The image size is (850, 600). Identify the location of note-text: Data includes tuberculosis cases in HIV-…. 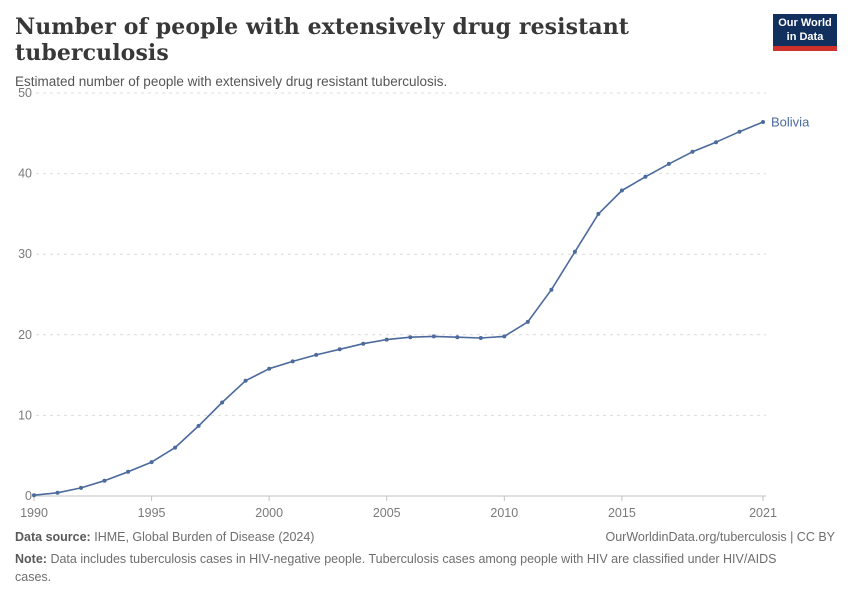
(396, 568).